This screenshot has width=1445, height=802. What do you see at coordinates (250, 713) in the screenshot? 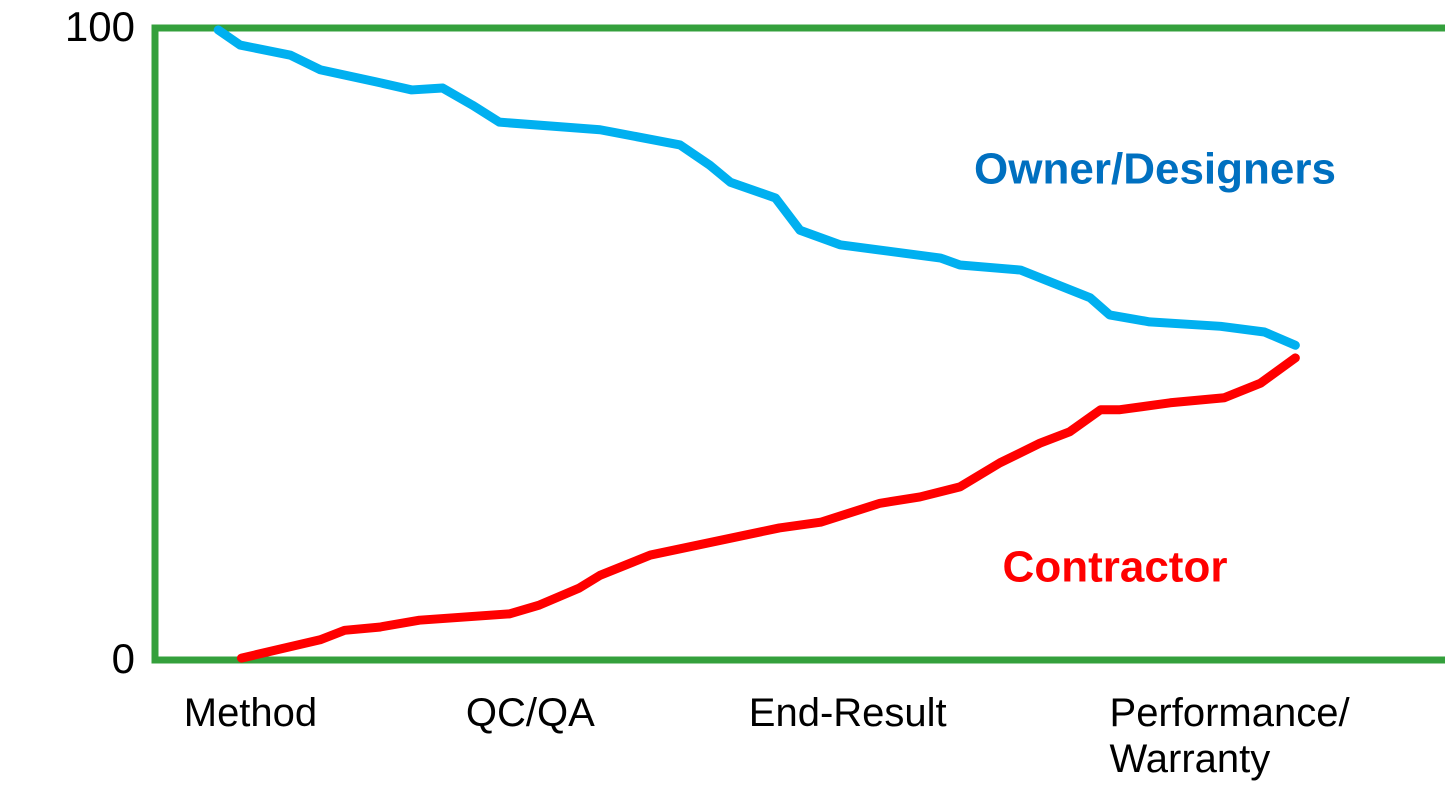
I see `x-tick-label: Method` at bounding box center [250, 713].